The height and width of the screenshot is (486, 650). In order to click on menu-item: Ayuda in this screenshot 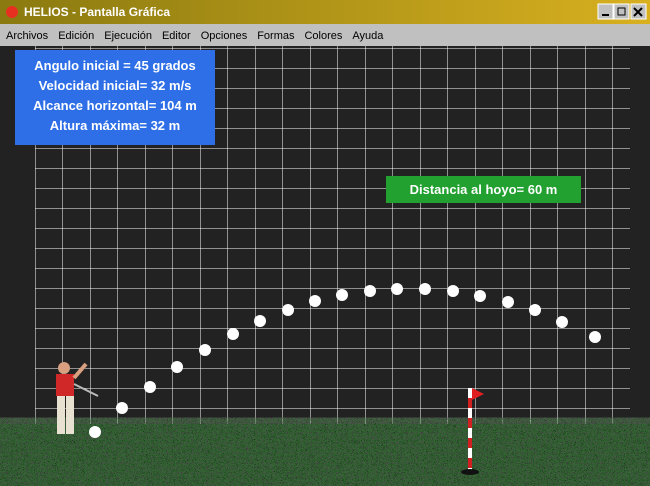, I will do `click(368, 36)`.